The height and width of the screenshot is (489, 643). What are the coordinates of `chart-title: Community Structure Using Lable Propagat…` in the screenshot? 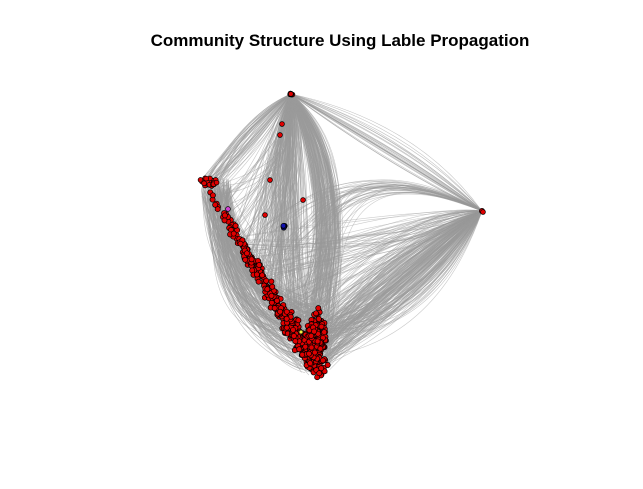 It's located at (340, 40).